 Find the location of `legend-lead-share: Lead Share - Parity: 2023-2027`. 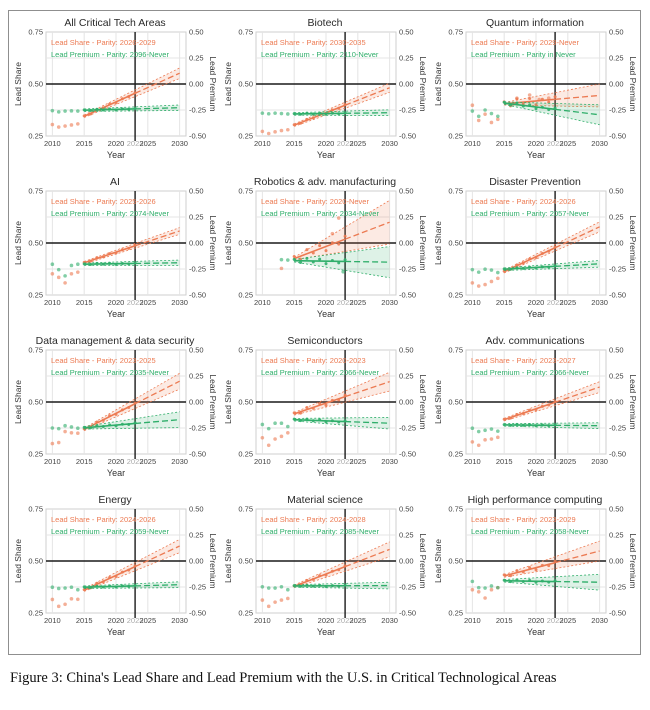

legend-lead-share: Lead Share - Parity: 2023-2027 is located at coordinates (523, 360).